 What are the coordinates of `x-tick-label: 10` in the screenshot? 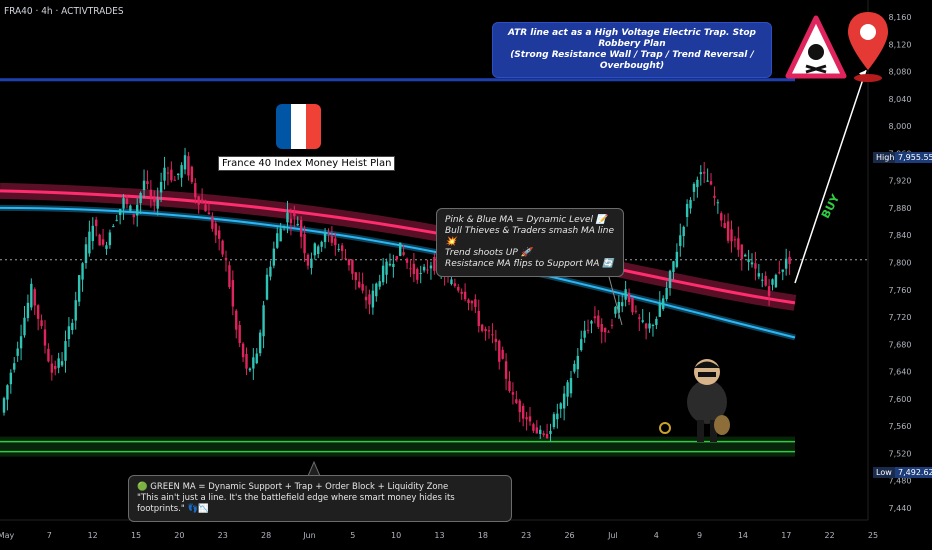 It's located at (396, 535).